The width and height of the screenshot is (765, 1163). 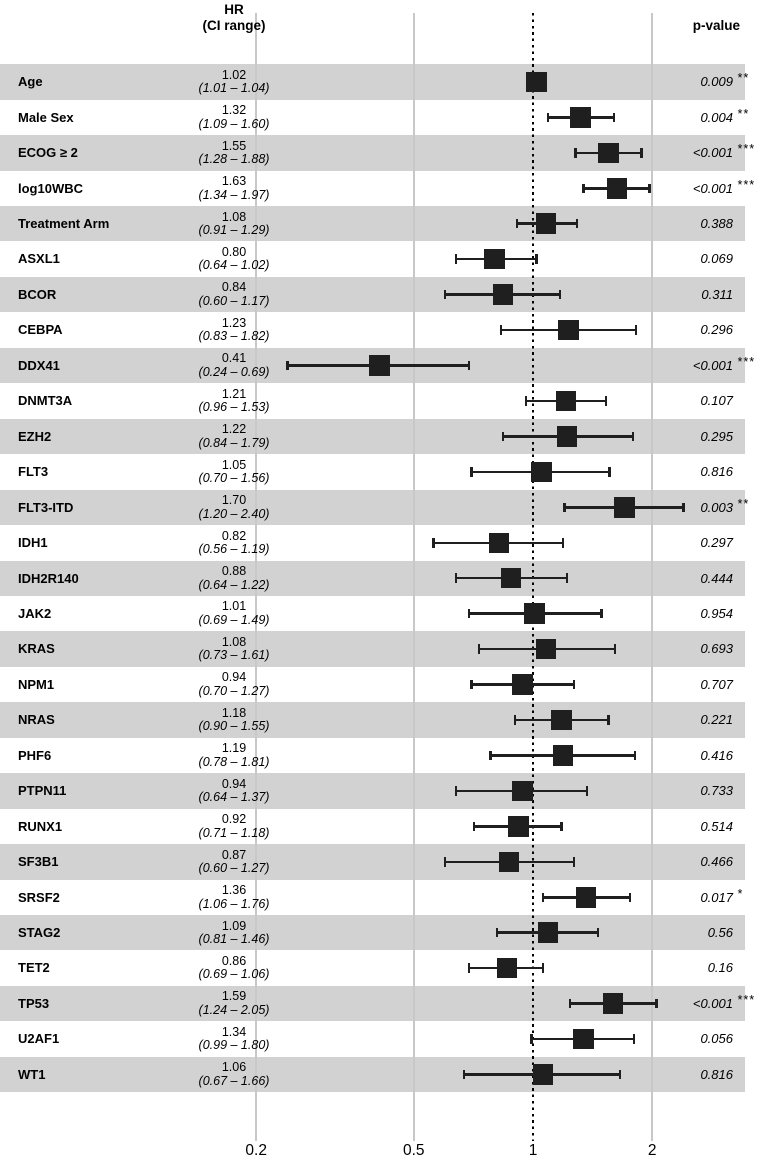 I want to click on ci-range: (0.96 – 1.53), so click(x=234, y=407).